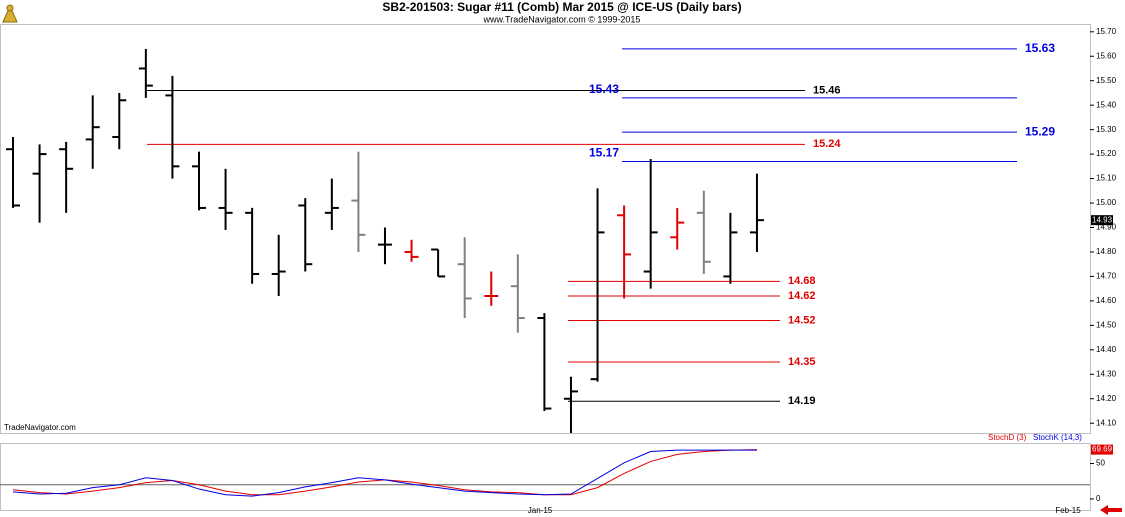  What do you see at coordinates (1106, 178) in the screenshot?
I see `y-tick-label: 15.10` at bounding box center [1106, 178].